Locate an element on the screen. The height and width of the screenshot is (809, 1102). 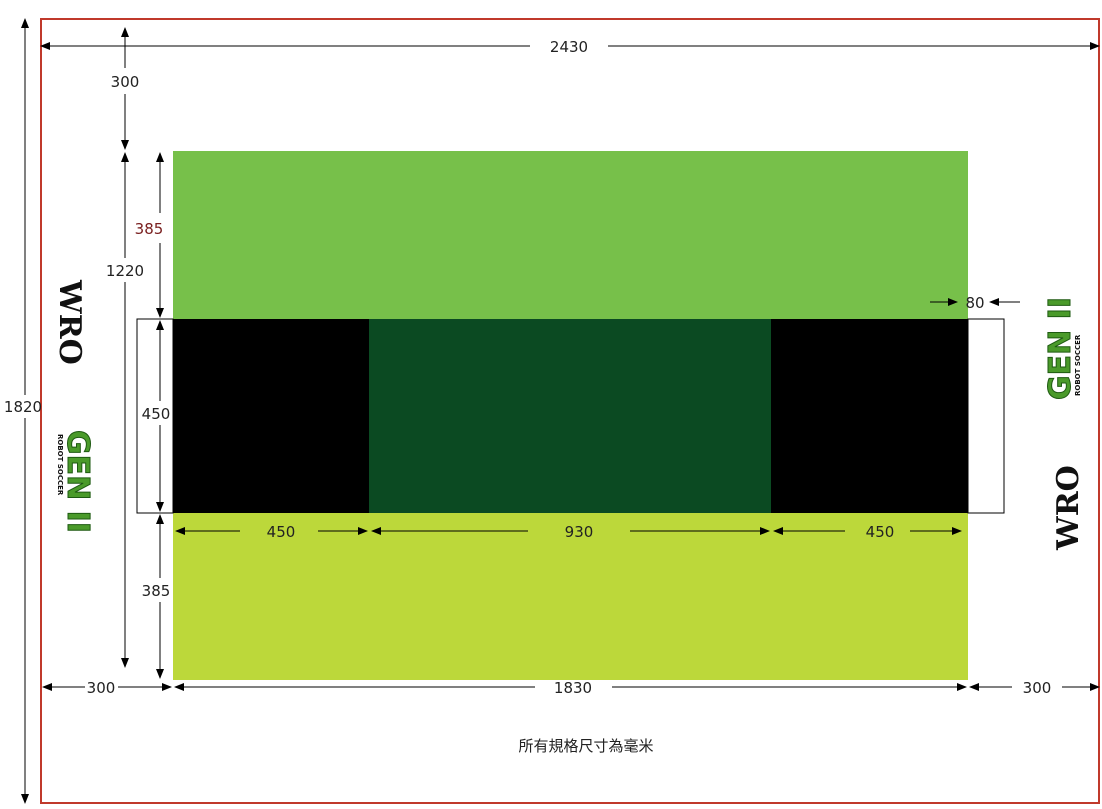
dim-right-black-width: 450 is located at coordinates (867, 532).